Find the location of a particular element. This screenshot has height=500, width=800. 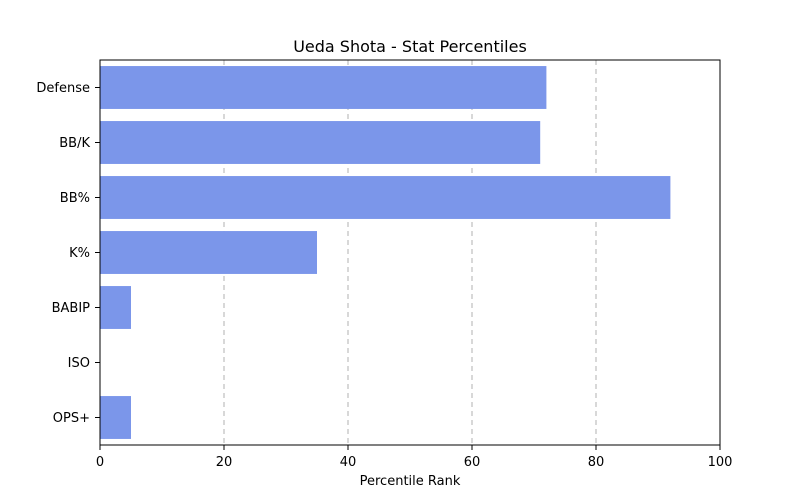

y-tick-label: BB% is located at coordinates (75, 198).